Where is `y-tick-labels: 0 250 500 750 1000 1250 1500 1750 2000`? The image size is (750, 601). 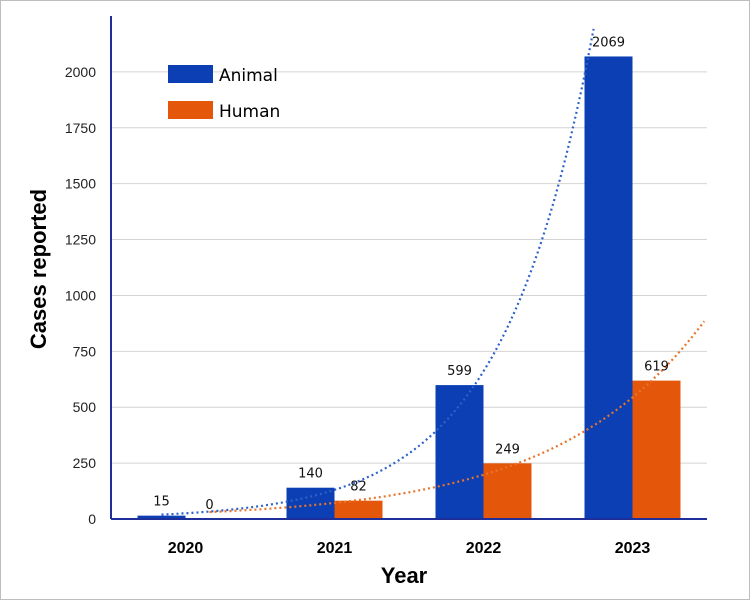 y-tick-labels: 0 250 500 750 1000 1250 1500 1750 2000 is located at coordinates (80, 295).